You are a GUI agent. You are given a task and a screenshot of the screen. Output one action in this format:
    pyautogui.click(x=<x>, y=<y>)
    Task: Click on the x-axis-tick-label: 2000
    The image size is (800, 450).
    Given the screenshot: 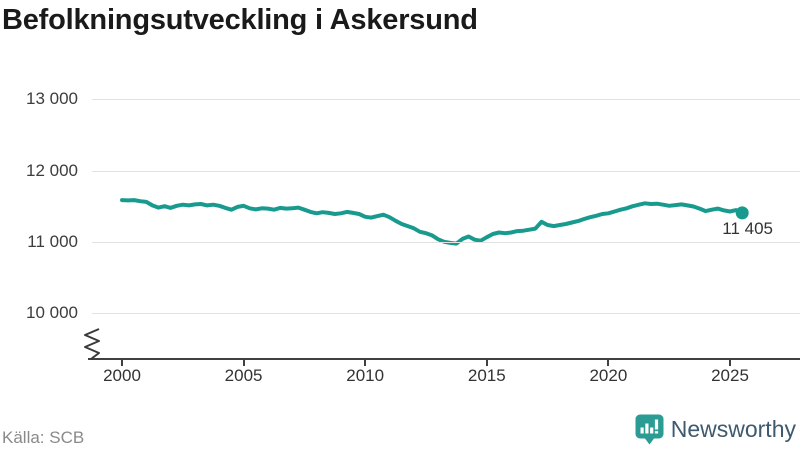 What is the action you would take?
    pyautogui.click(x=122, y=375)
    